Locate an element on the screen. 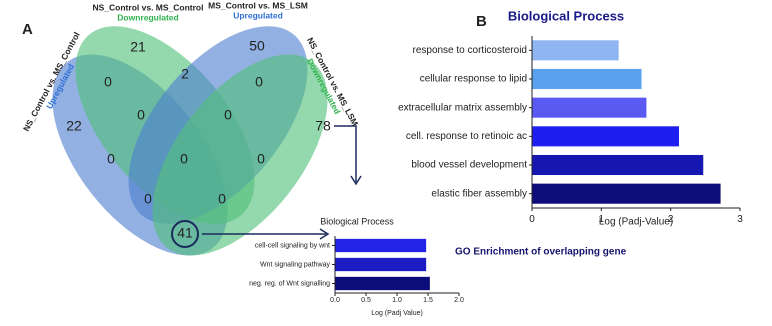 Image resolution: width=772 pixels, height=326 pixels. x-tick-label: 0 is located at coordinates (532, 219).